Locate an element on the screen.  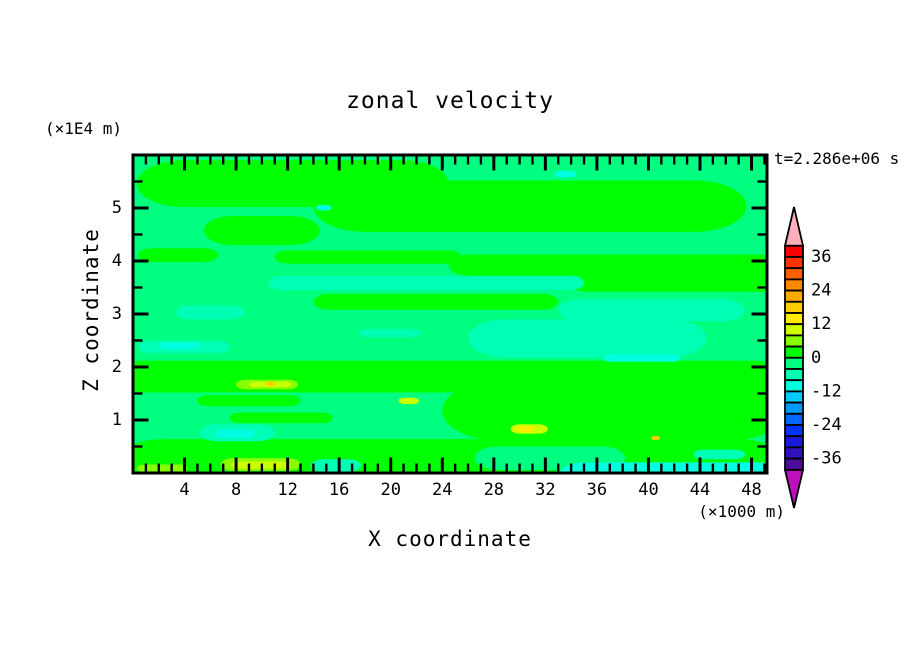
x-tick-label: 24 is located at coordinates (442, 490).